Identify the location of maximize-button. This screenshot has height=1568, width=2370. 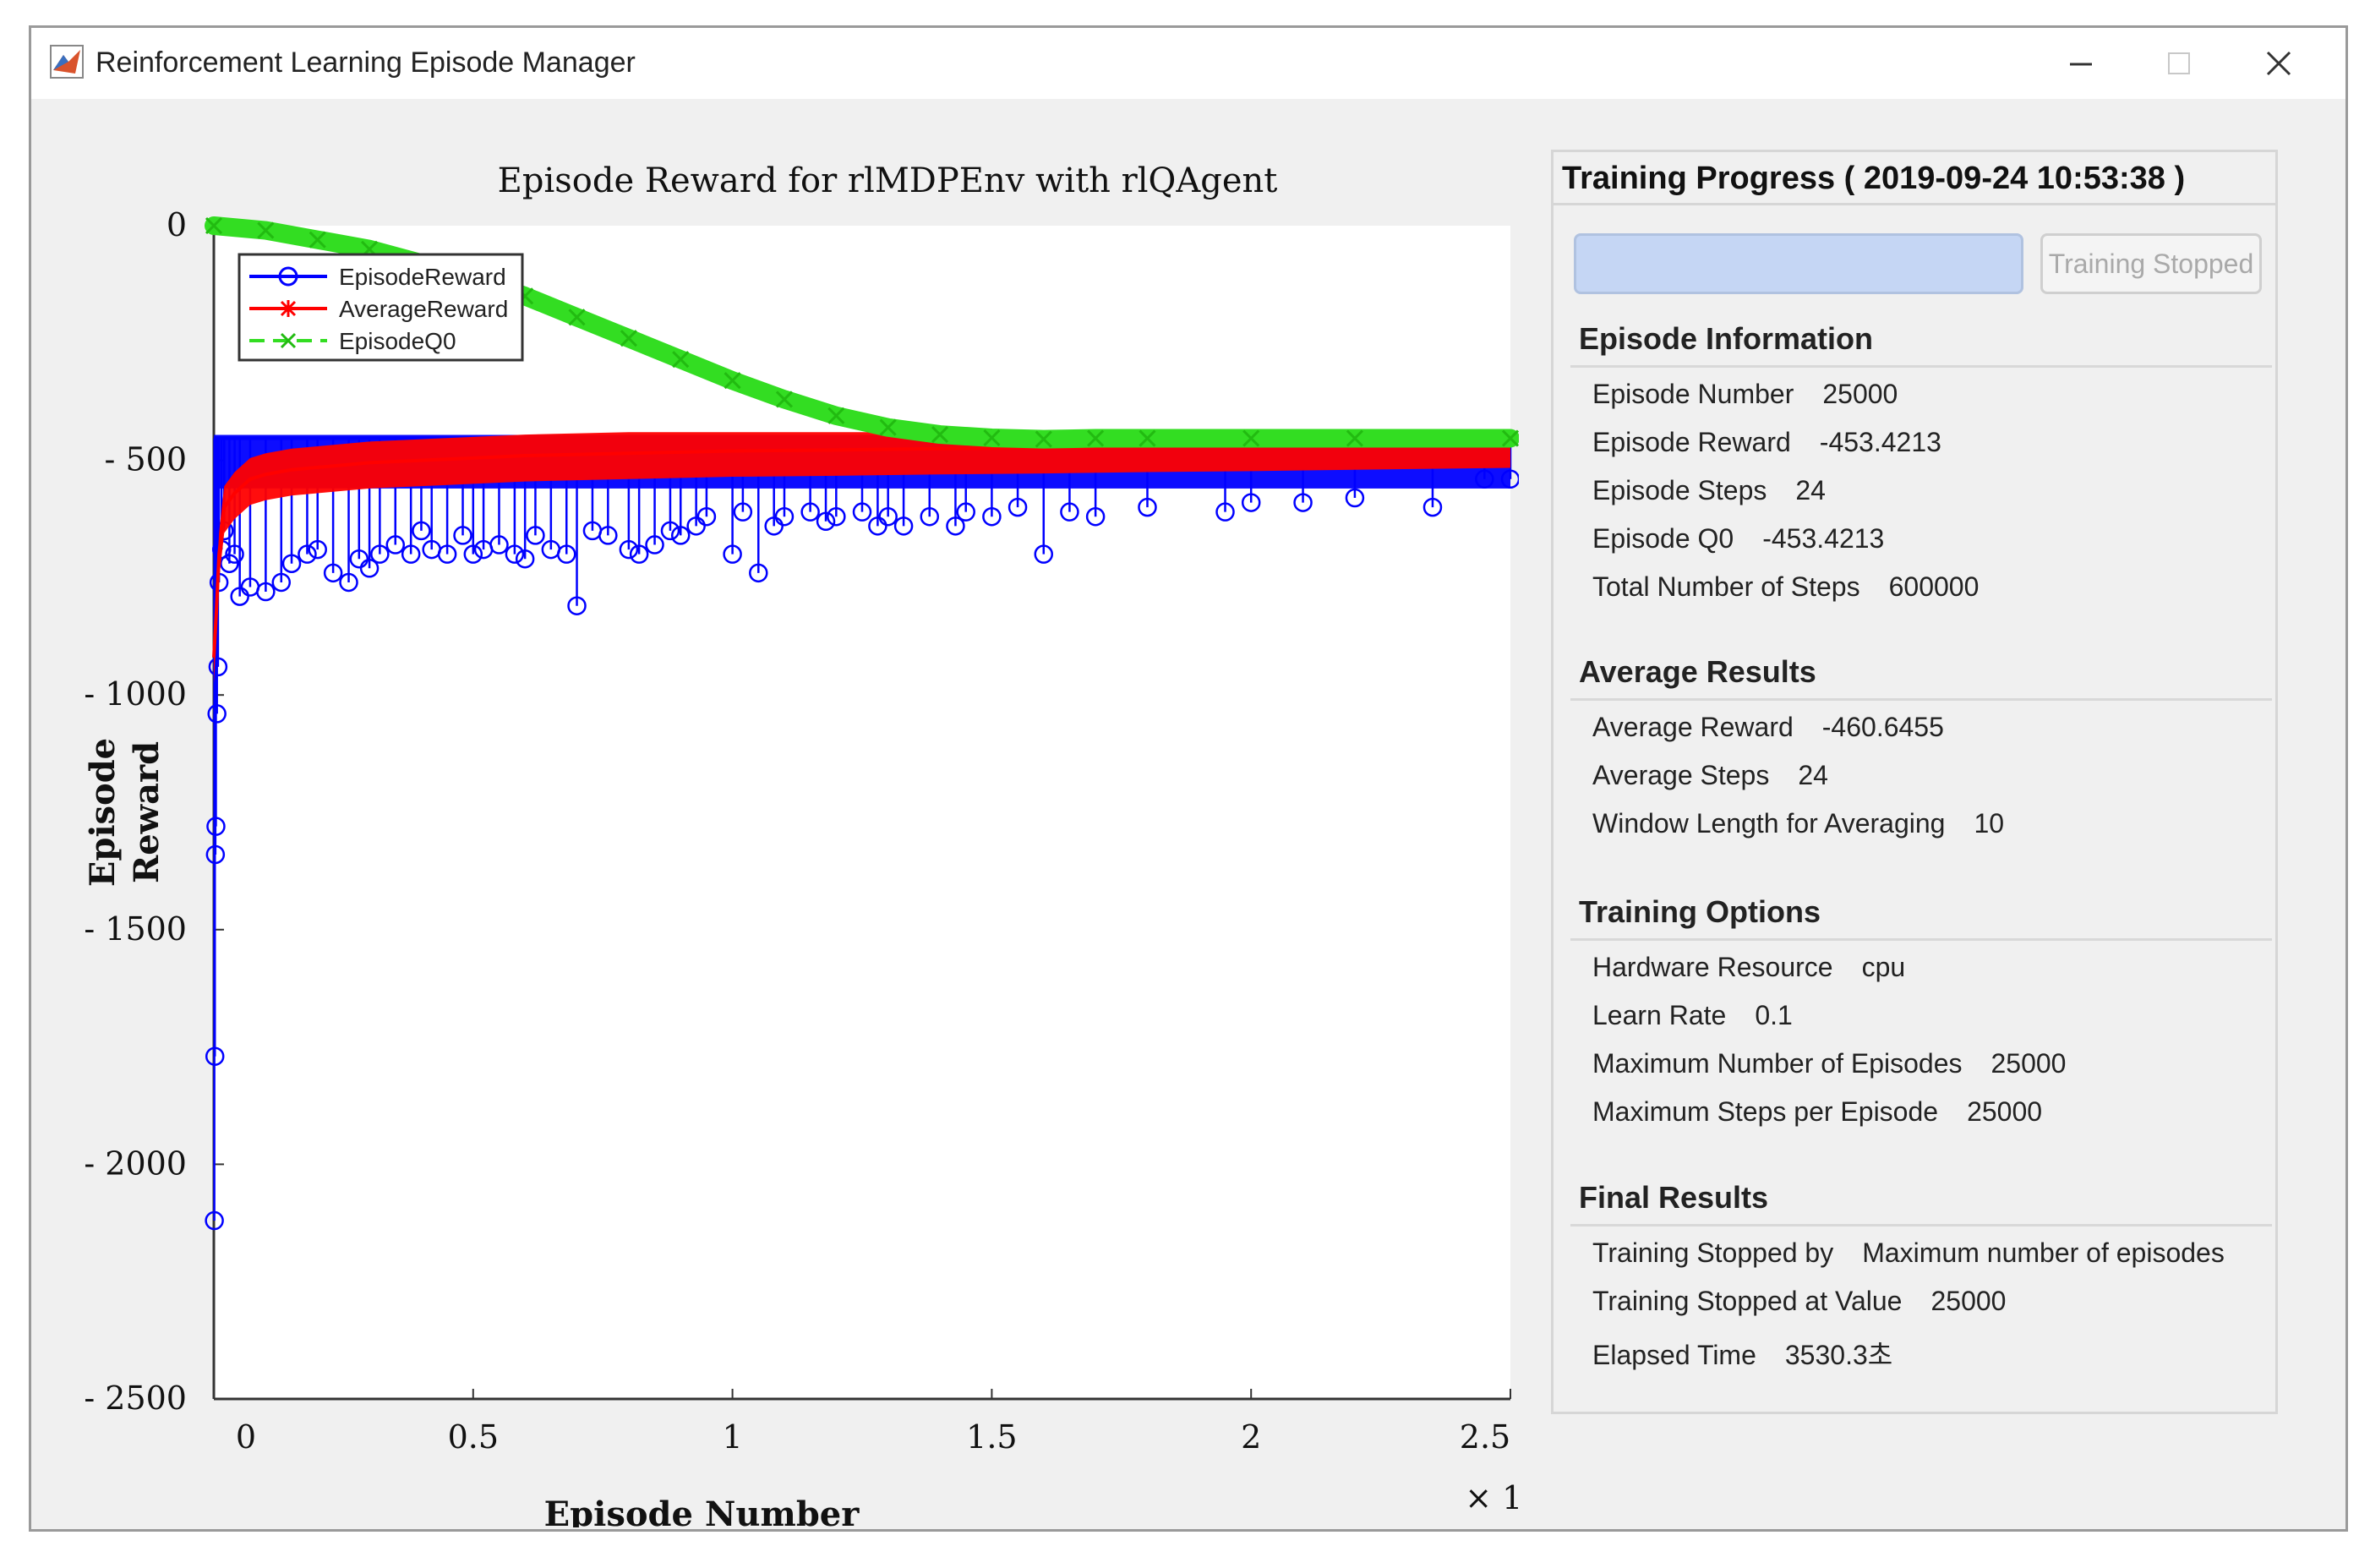
(2178, 63).